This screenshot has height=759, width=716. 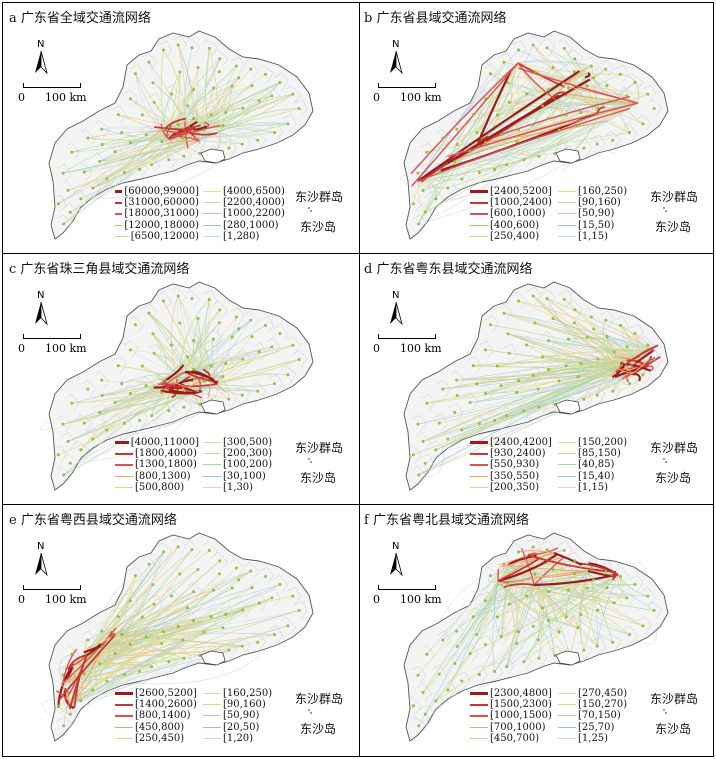 I want to click on legend-label: [200,300), so click(x=248, y=454).